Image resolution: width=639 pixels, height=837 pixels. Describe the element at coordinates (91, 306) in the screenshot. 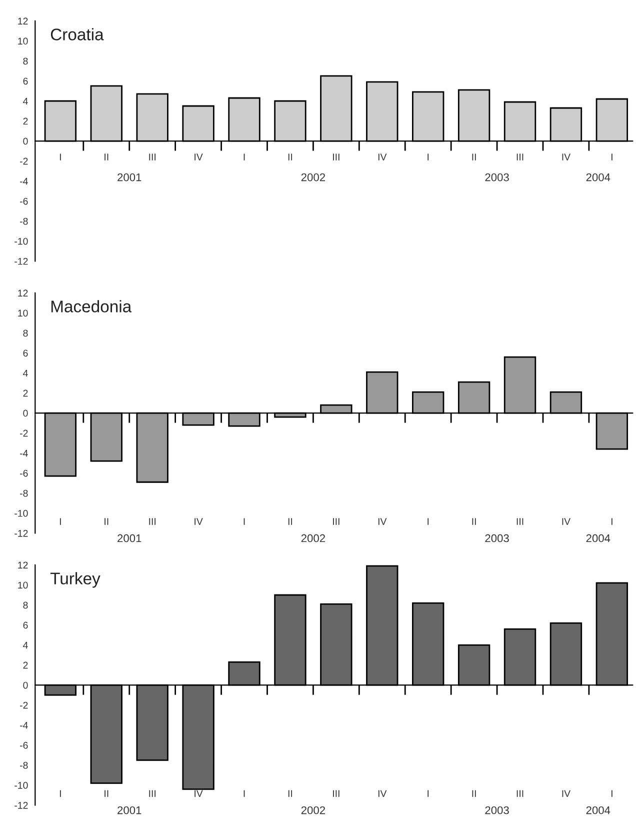

I see `chart-title: Macedonia` at that location.